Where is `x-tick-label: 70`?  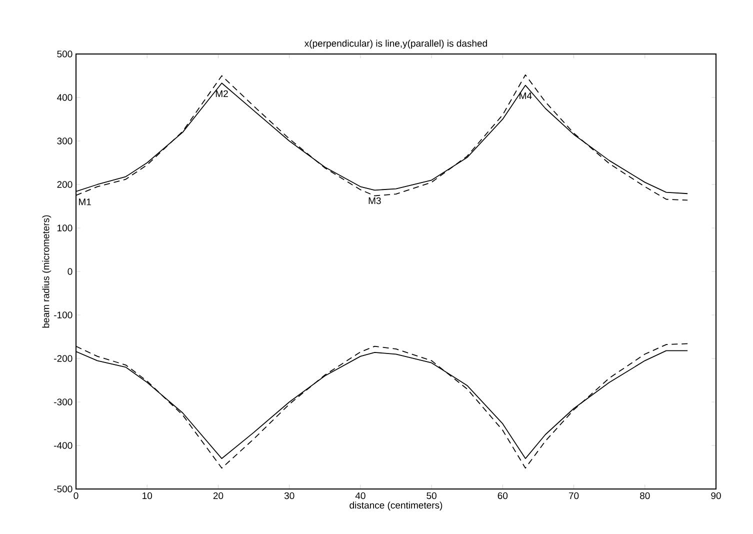
x-tick-label: 70 is located at coordinates (573, 496).